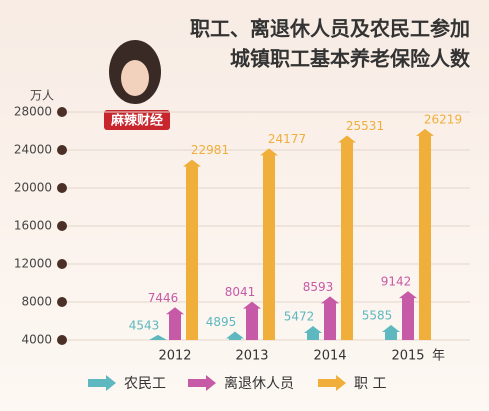 This screenshot has width=489, height=411. Describe the element at coordinates (33, 264) in the screenshot. I see `y-tick-label: 12000` at that location.